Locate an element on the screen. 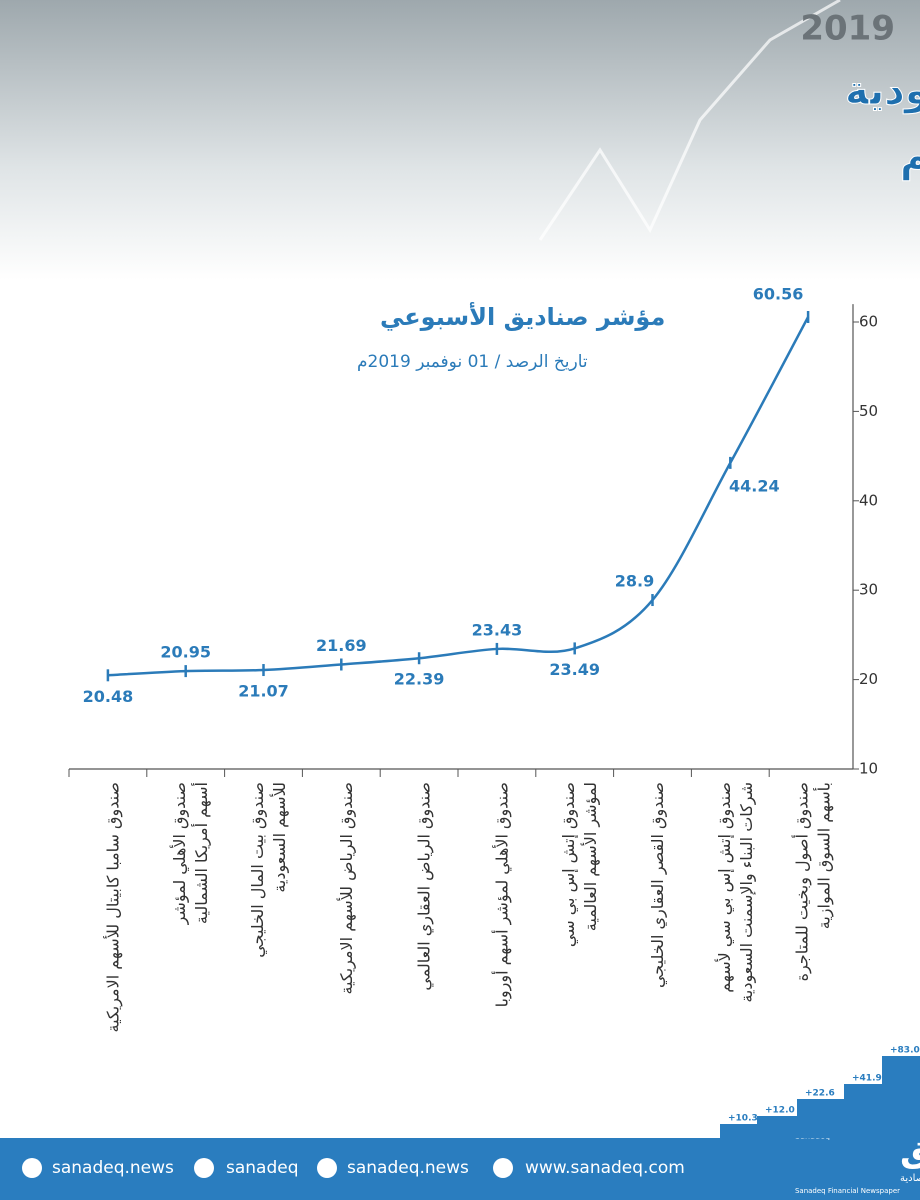 This screenshot has width=920, height=1200. year: 2019 is located at coordinates (847, 29).